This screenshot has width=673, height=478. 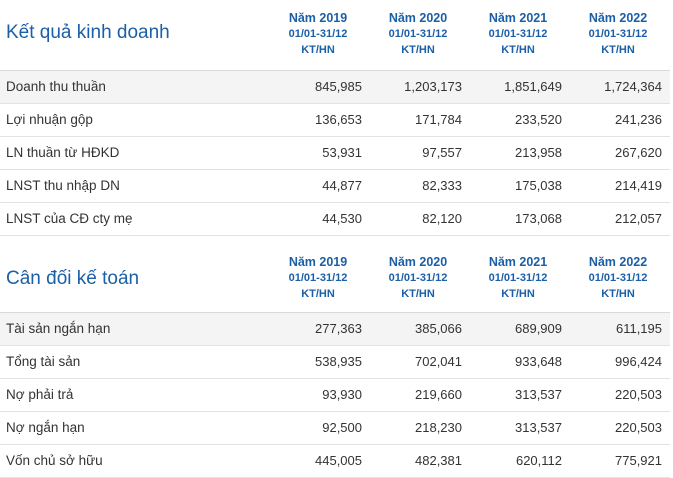 I want to click on row-label: Lợi nhuận gộp, so click(x=49, y=119).